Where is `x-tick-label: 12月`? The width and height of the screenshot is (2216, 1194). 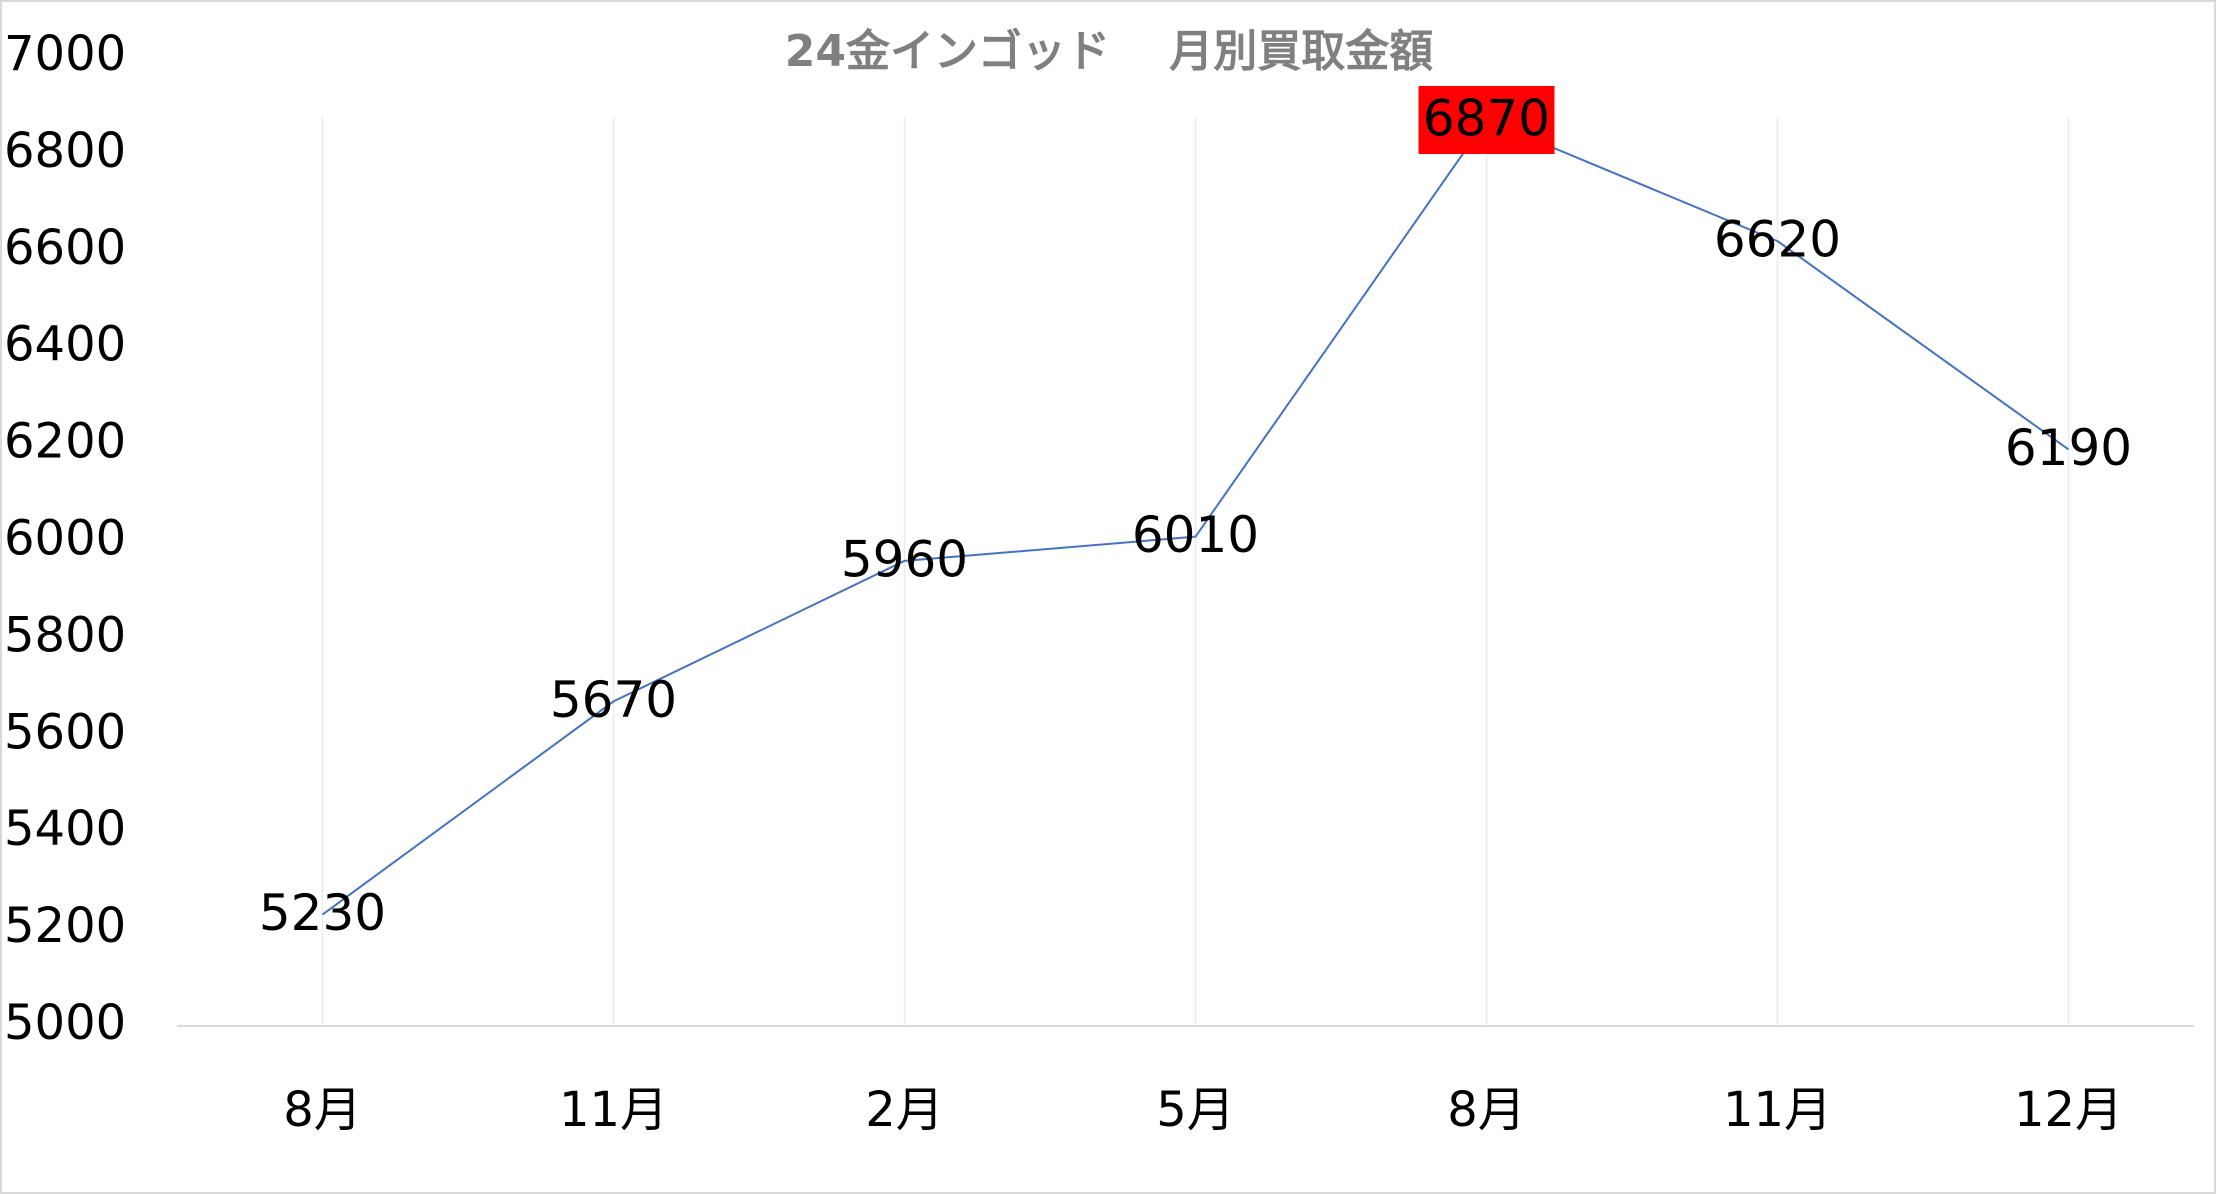
x-tick-label: 12月 is located at coordinates (2068, 1110).